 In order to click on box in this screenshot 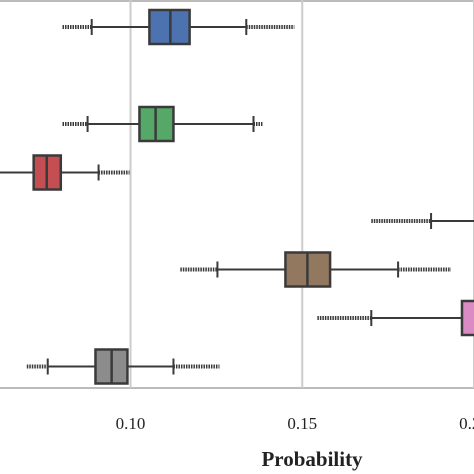, I will do `click(467, 318)`.